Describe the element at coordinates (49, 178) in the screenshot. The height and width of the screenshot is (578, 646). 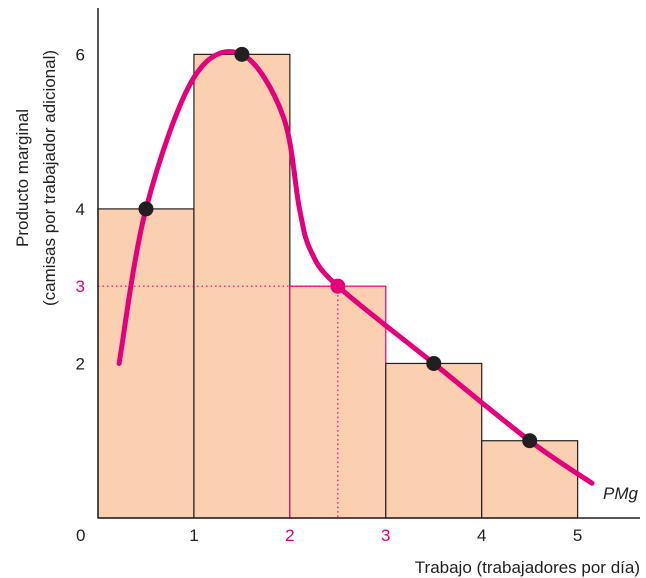
I see `y-axis-title-line2: (camisas por trabajador adicional)` at that location.